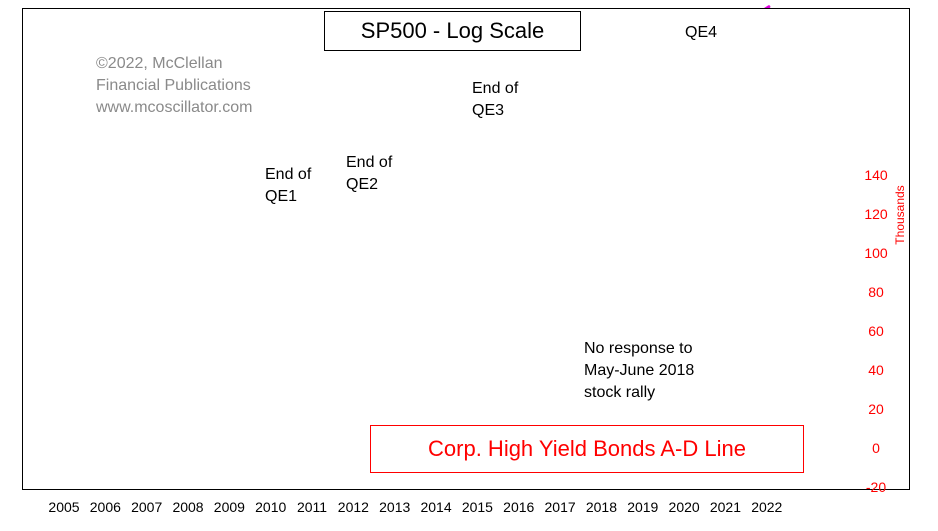 This screenshot has height=531, width=938. Describe the element at coordinates (105, 507) in the screenshot. I see `x-tick-label: 2006` at that location.